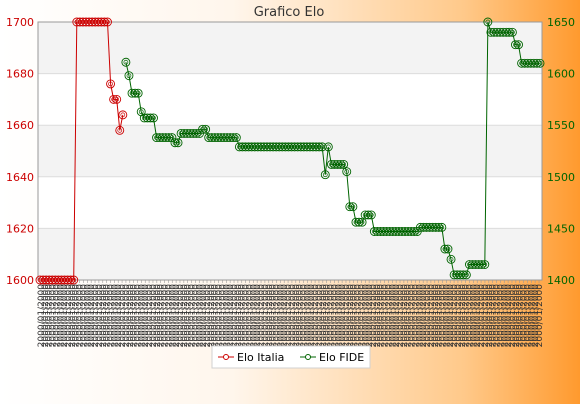 The width and height of the screenshot is (580, 404). Describe the element at coordinates (308, 357) in the screenshot. I see `legend-marker-elo-fide` at that location.